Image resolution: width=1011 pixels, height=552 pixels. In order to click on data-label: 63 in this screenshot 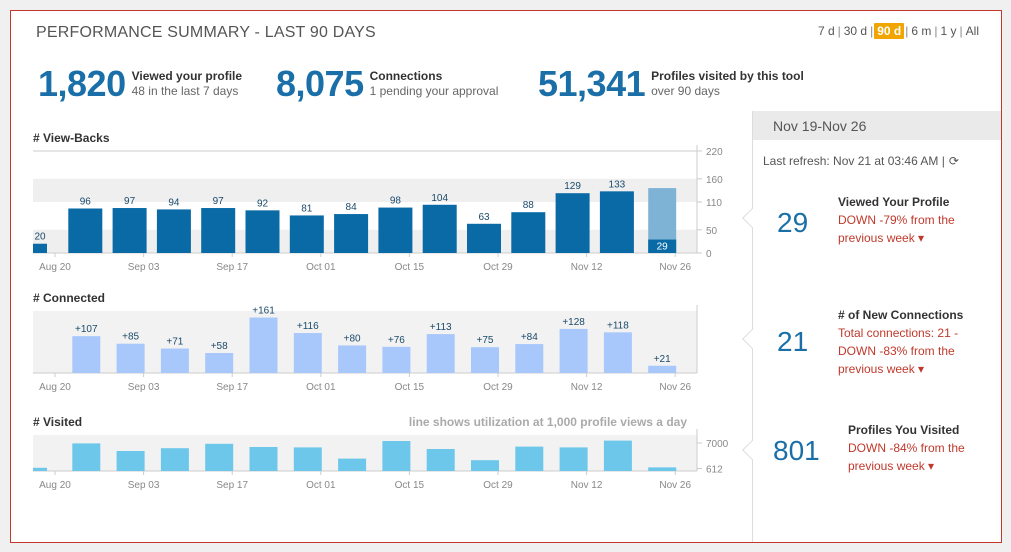, I will do `click(484, 217)`.